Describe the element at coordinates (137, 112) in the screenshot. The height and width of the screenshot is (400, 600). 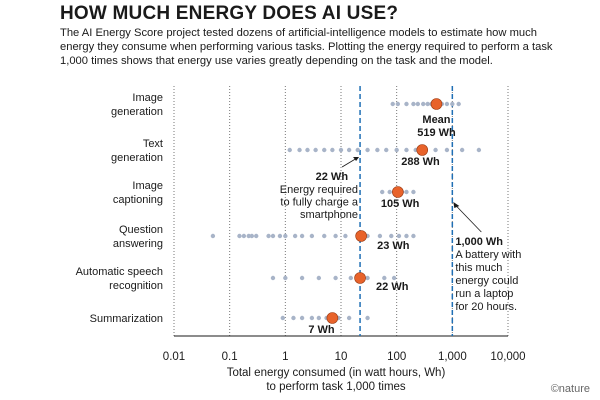
I see `category-label: generation` at that location.